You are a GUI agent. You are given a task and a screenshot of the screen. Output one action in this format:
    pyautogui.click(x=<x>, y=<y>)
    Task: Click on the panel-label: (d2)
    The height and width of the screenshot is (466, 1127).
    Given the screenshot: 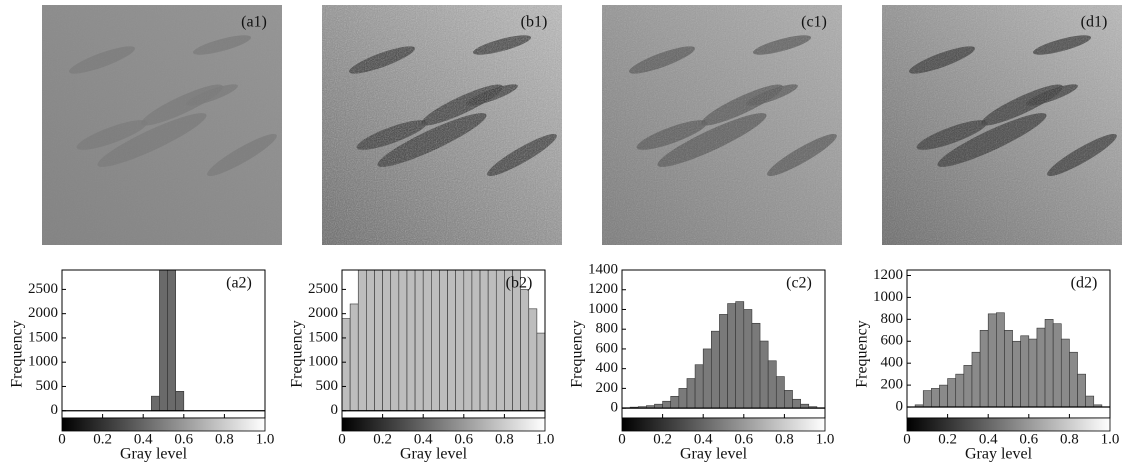 What is the action you would take?
    pyautogui.click(x=1084, y=283)
    